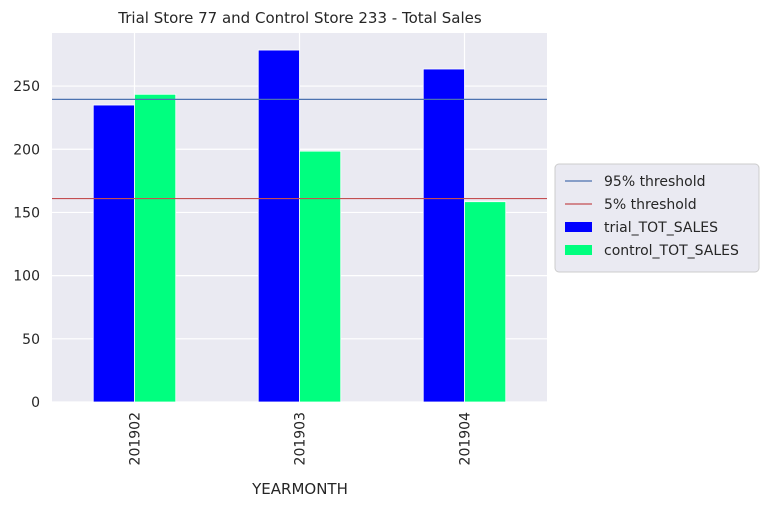  I want to click on y-axis-ticks: 0 50 100 150 200 250, so click(26, 245).